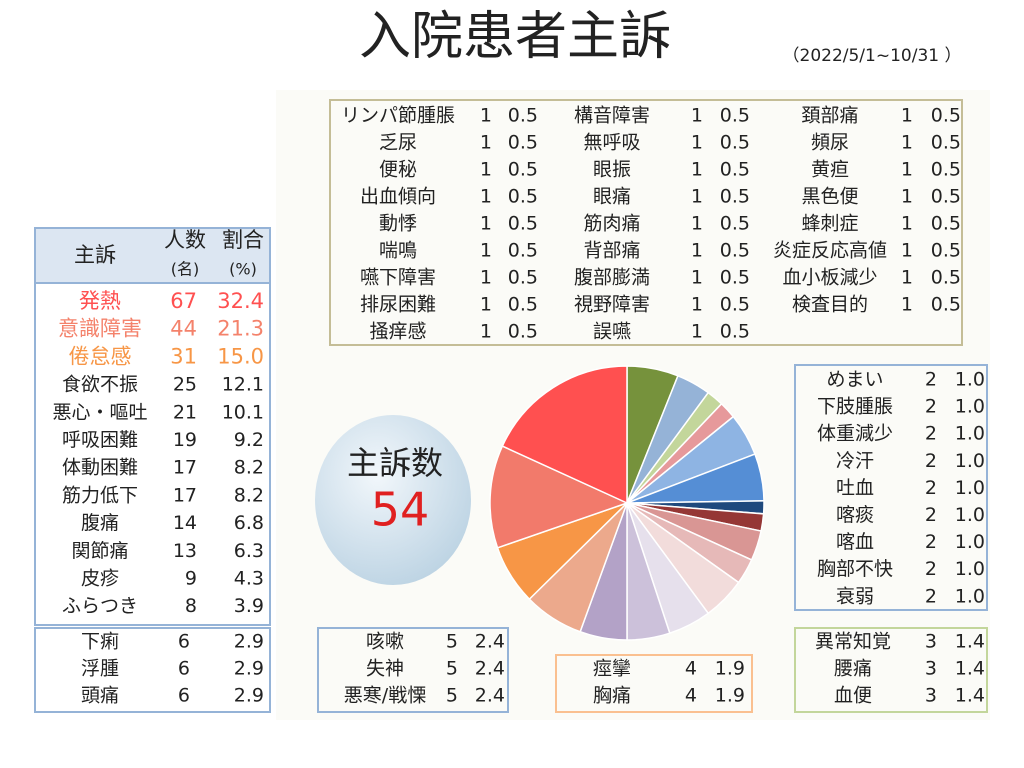 The width and height of the screenshot is (1024, 768). What do you see at coordinates (855, 488) in the screenshot?
I see `complaint: 吐血` at bounding box center [855, 488].